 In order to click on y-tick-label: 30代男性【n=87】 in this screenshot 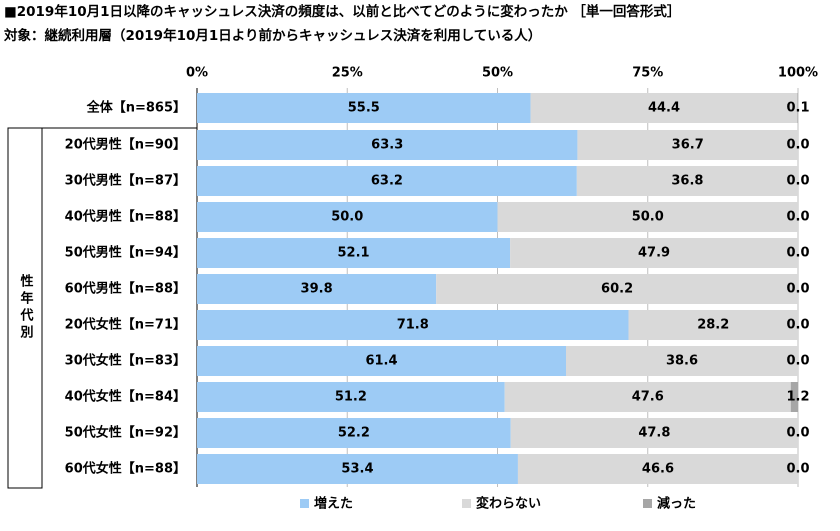, I will do `click(125, 181)`.